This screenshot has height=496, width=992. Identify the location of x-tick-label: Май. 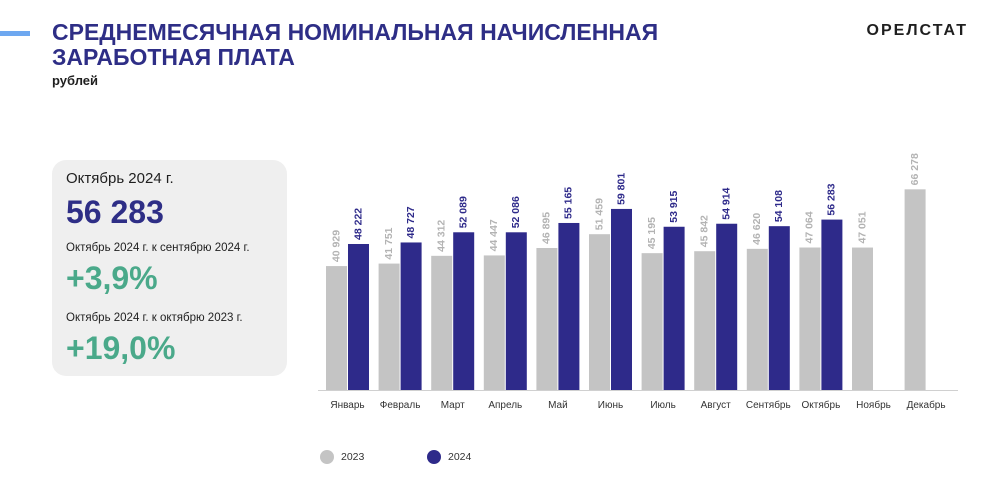
(558, 405).